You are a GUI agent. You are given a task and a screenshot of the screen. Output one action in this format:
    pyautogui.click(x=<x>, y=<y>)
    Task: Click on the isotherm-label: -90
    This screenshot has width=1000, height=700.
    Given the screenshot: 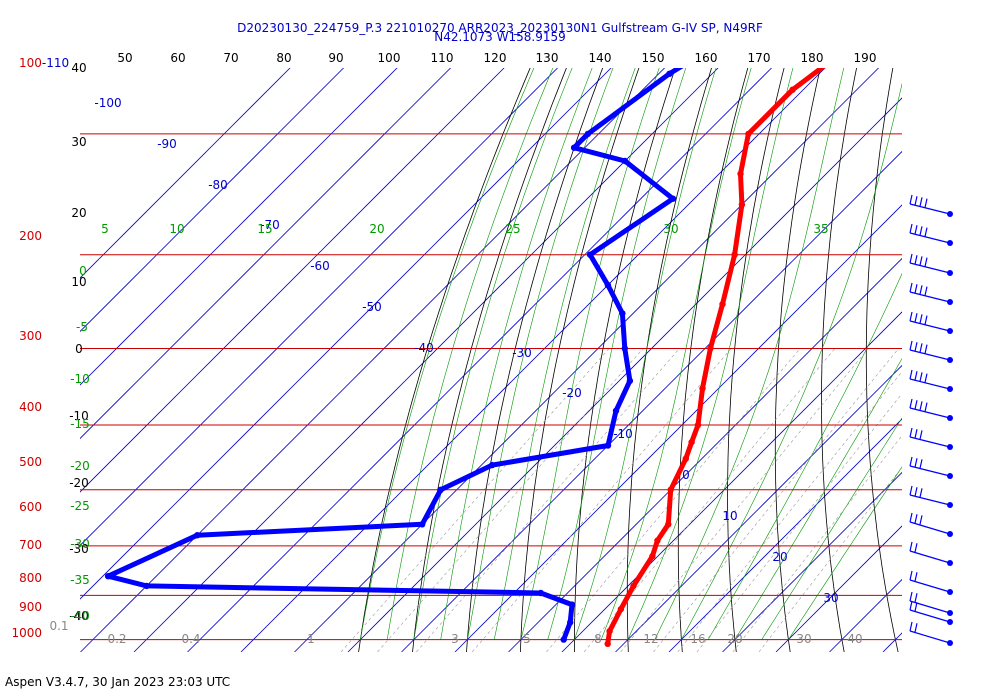 What is the action you would take?
    pyautogui.click(x=167, y=144)
    